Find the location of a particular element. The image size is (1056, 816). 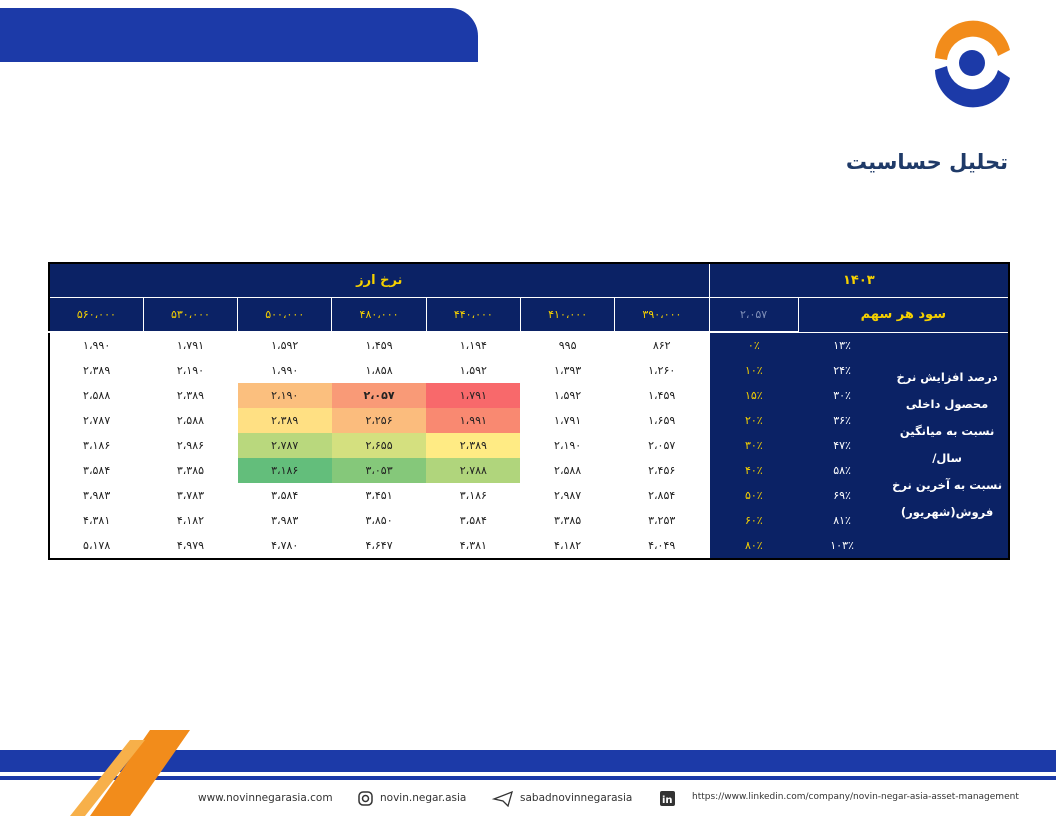

year: ۱۴۰۳ is located at coordinates (859, 280).